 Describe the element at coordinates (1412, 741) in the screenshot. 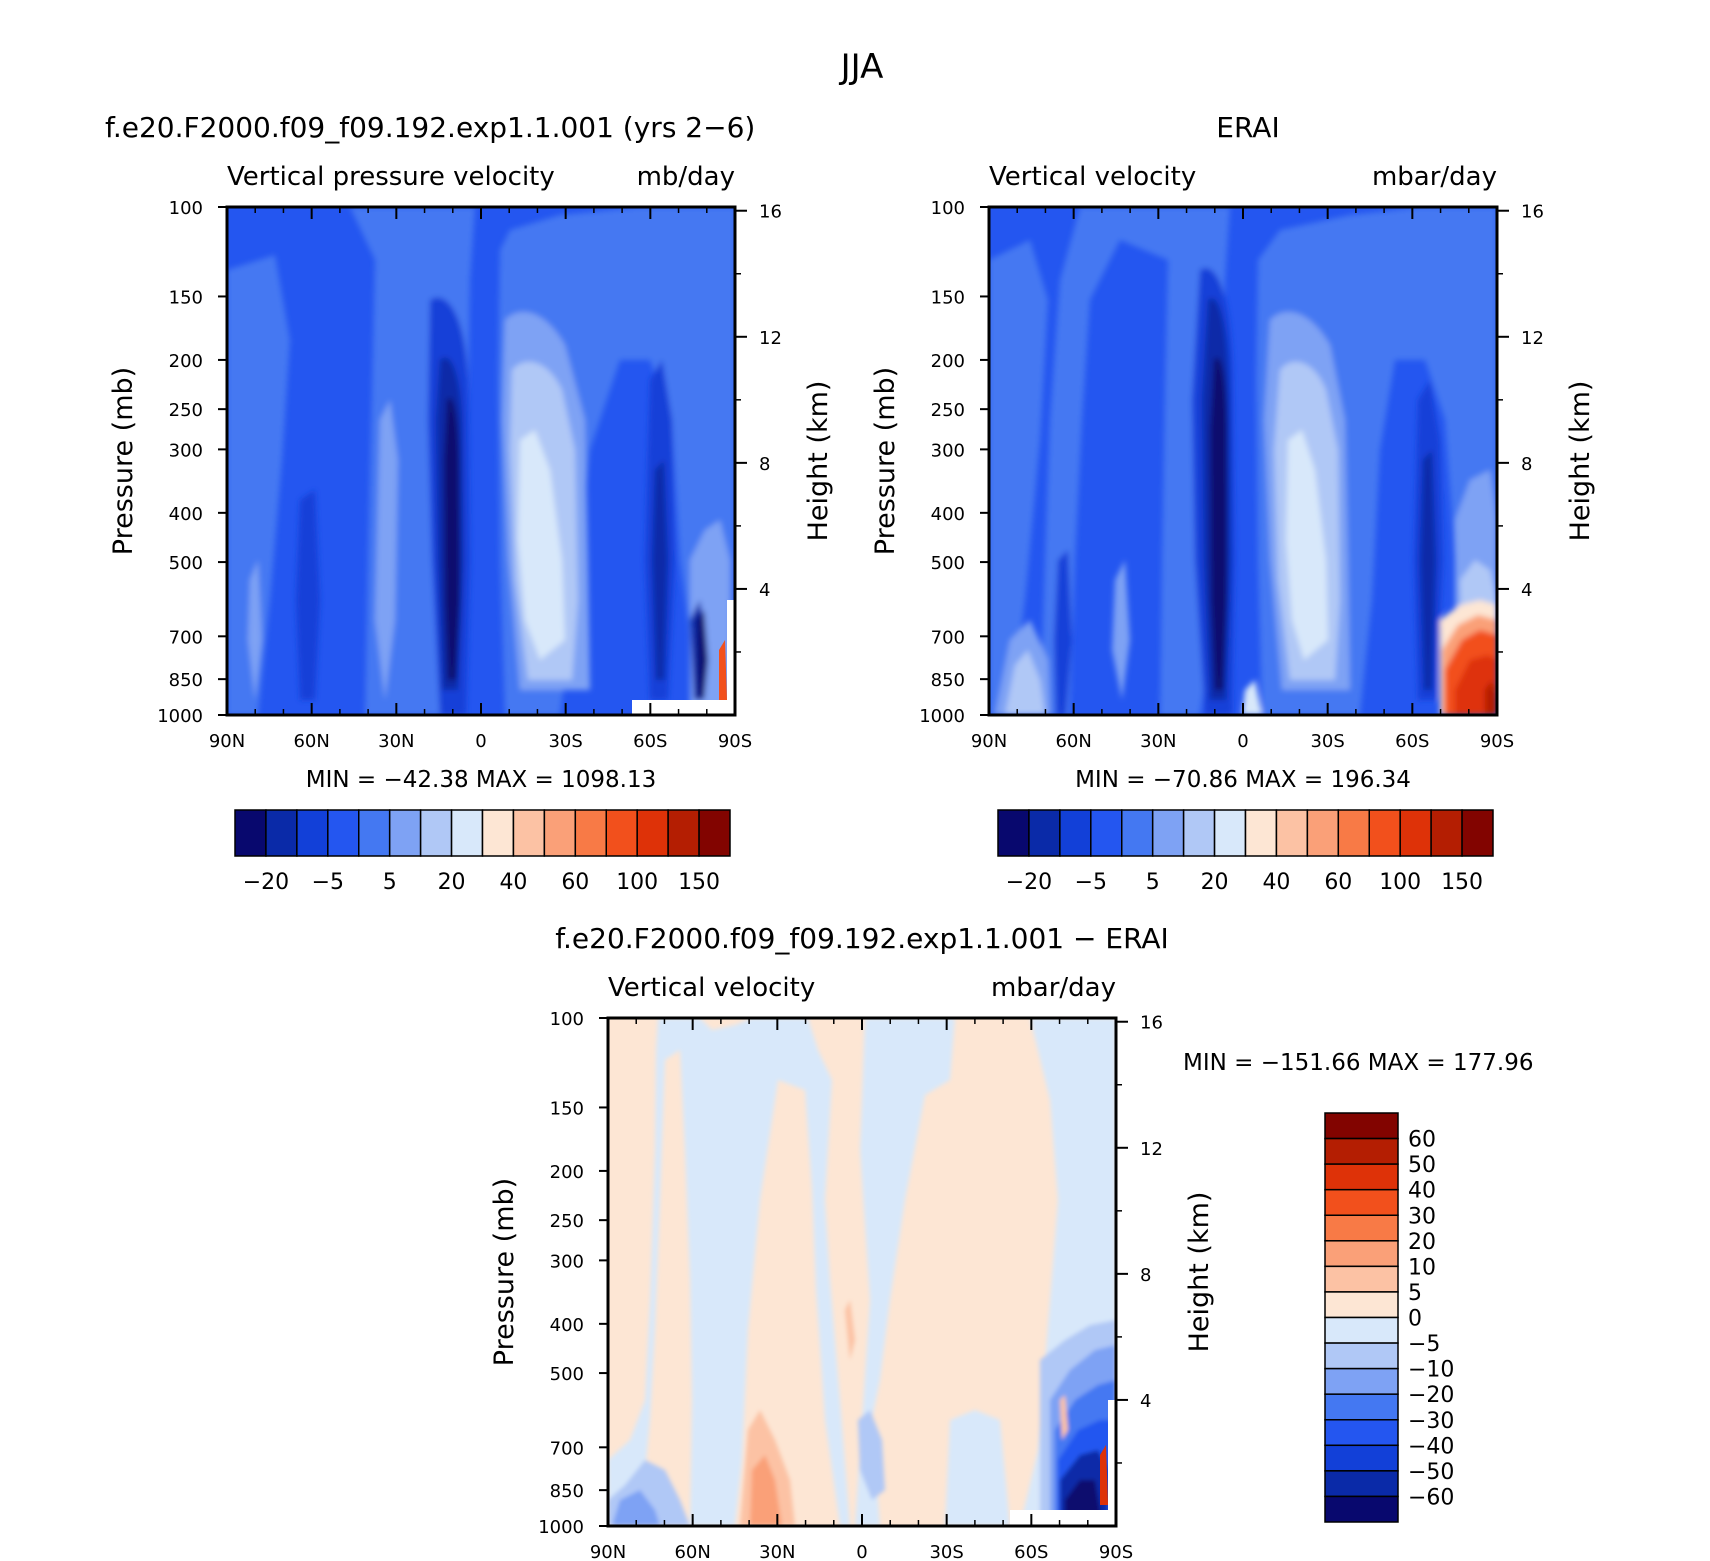

I see `x-tick-label: 60S` at that location.